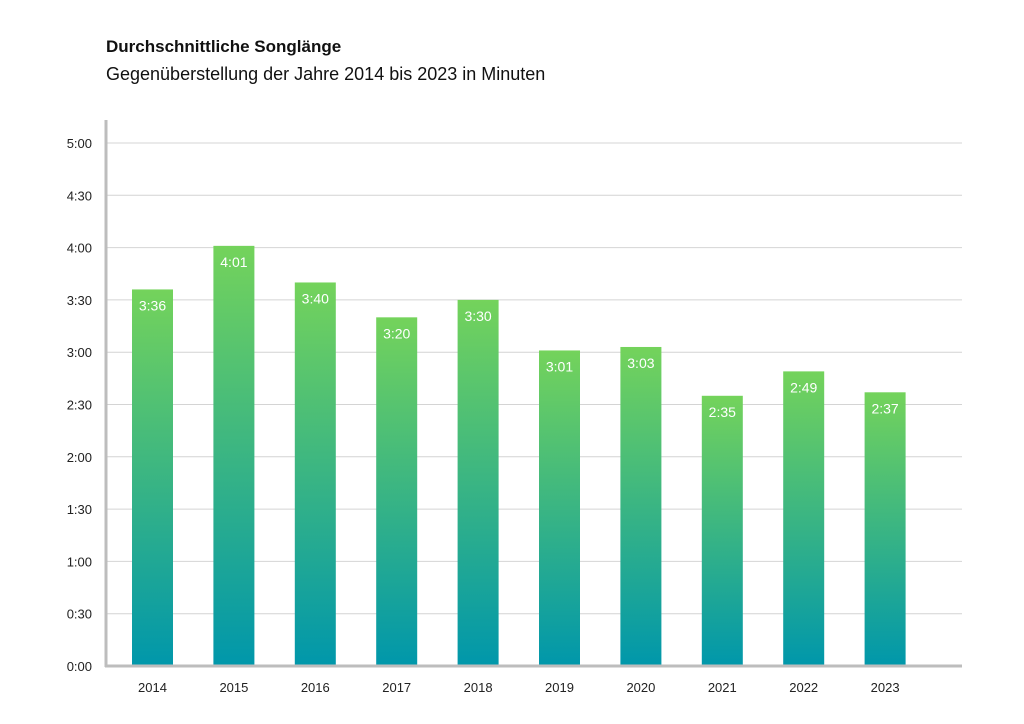  Describe the element at coordinates (79, 509) in the screenshot. I see `y-tick-label: 1:30` at that location.